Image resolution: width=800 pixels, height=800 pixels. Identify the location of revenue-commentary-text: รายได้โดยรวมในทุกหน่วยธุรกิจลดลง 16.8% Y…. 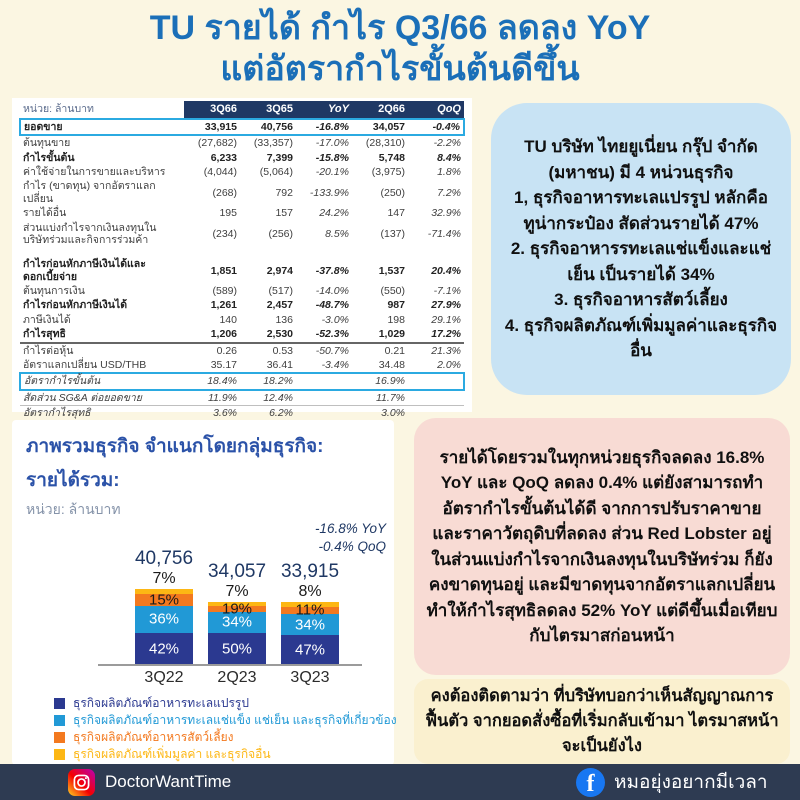
(602, 546).